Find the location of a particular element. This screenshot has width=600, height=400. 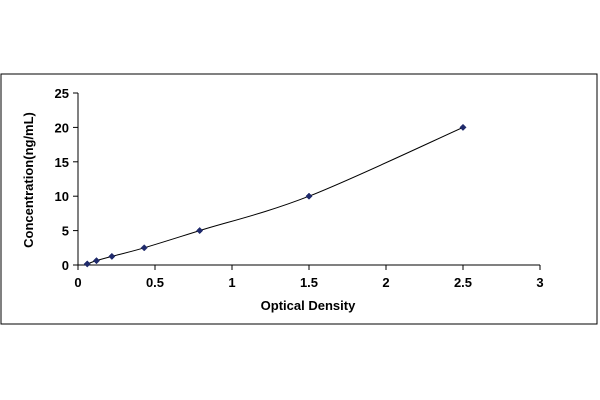

y-tick-label: 5 is located at coordinates (65, 231).